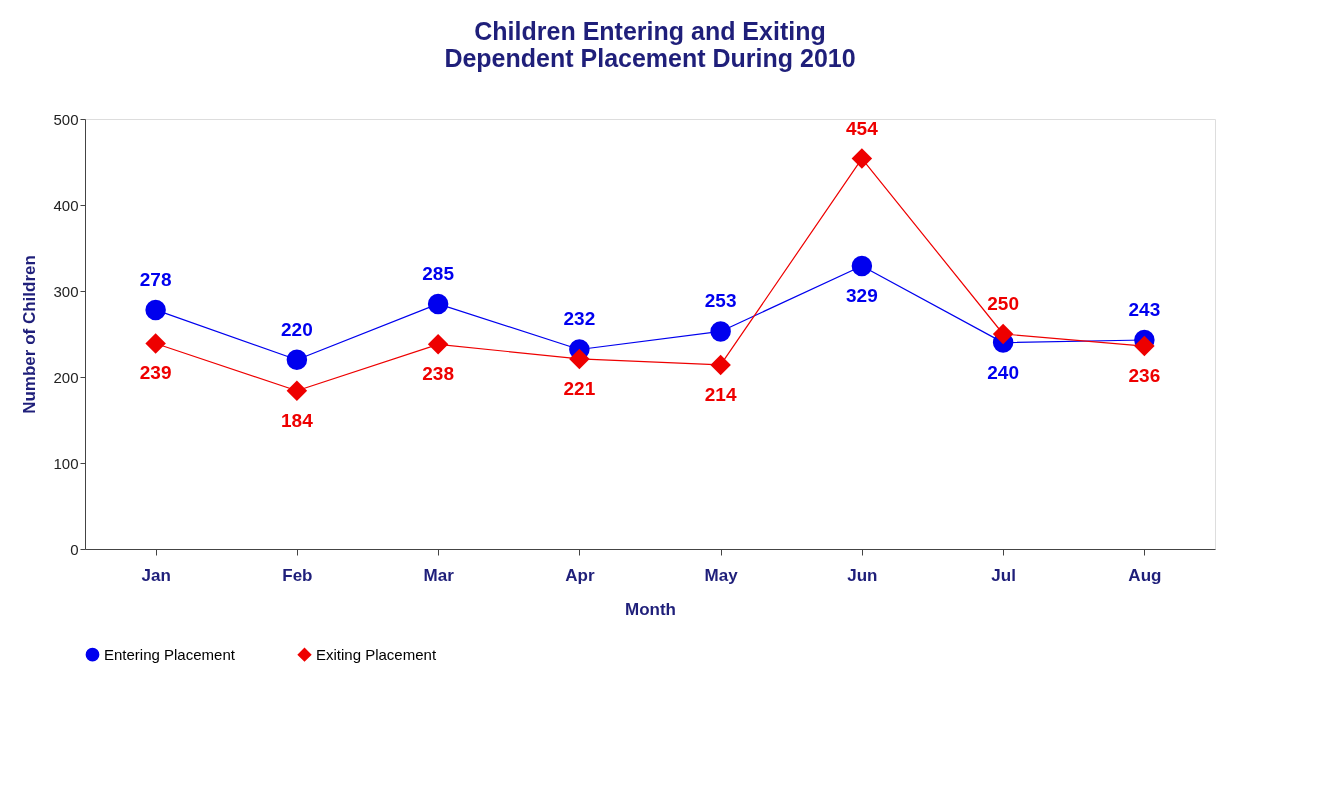 This screenshot has width=1338, height=787. Describe the element at coordinates (297, 420) in the screenshot. I see `data-label: 184` at that location.